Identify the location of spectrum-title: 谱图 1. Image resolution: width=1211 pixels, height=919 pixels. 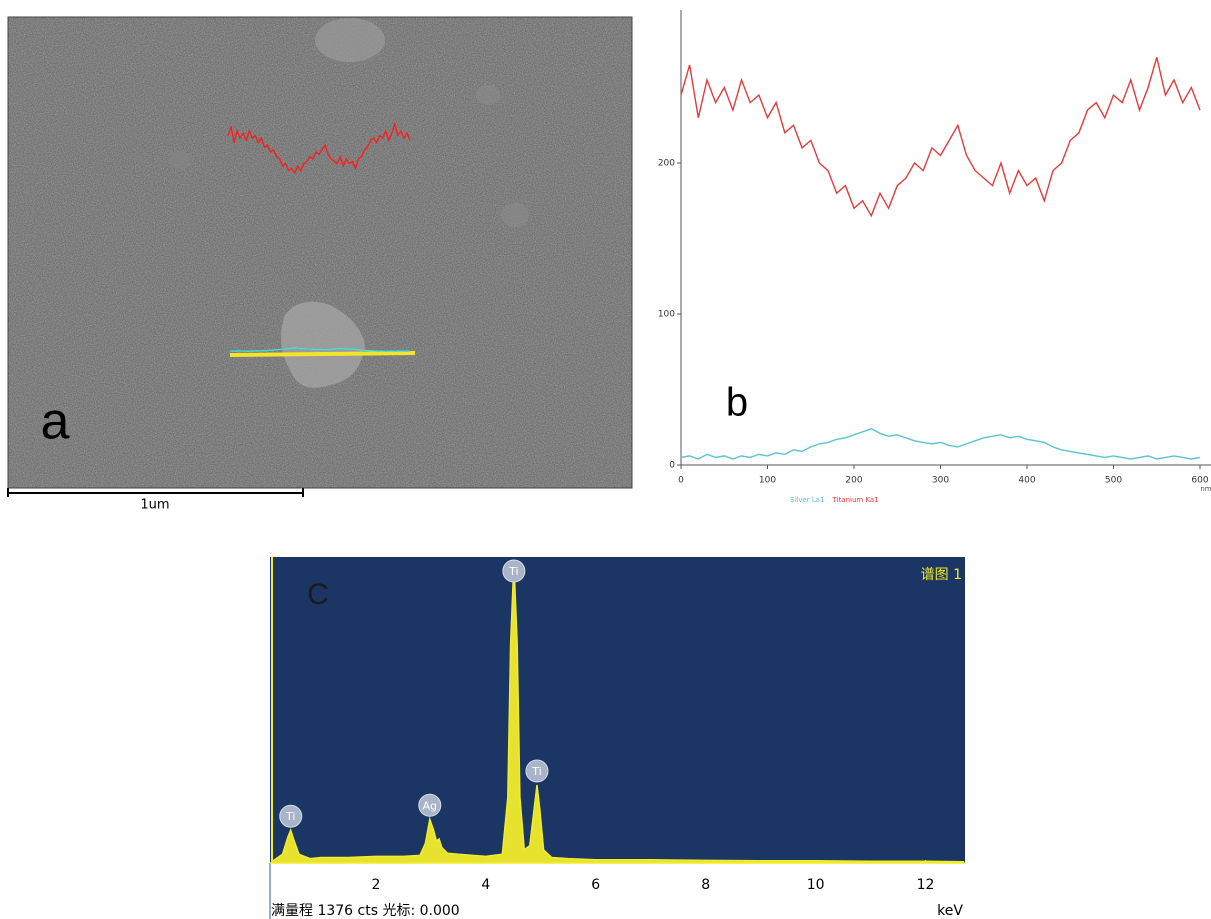
(941, 575).